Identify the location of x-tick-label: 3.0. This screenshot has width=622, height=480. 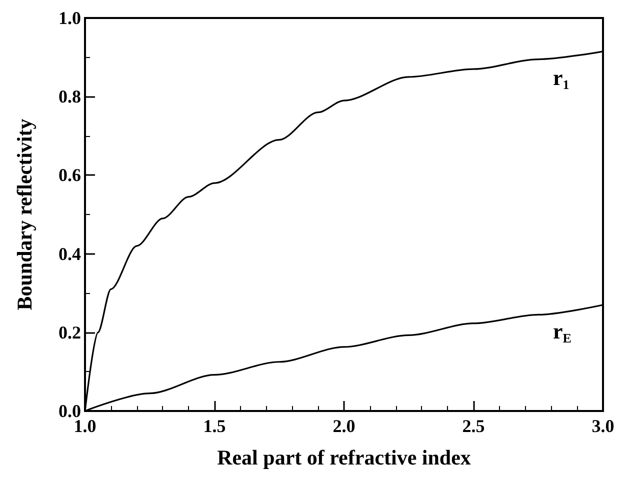
(603, 426).